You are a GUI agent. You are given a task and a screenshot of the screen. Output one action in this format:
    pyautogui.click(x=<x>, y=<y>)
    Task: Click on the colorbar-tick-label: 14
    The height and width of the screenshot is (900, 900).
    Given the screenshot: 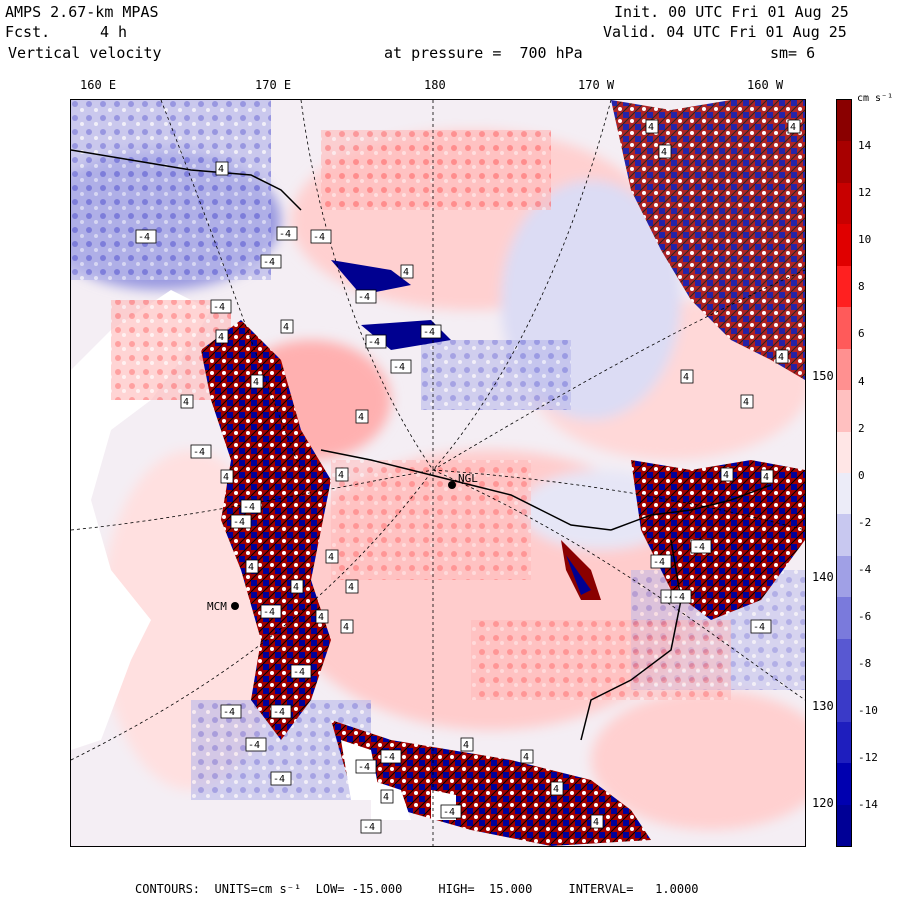 What is the action you would take?
    pyautogui.click(x=865, y=145)
    